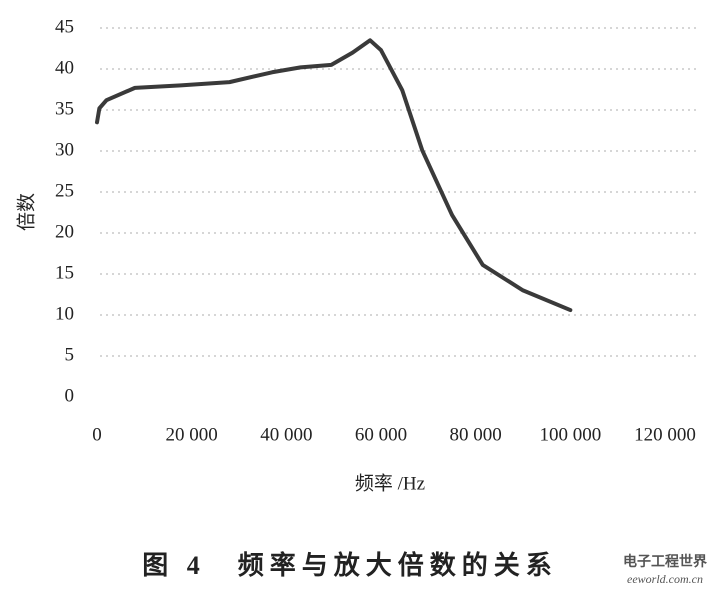  Describe the element at coordinates (70, 354) in the screenshot. I see `y-tick-label: 5` at that location.